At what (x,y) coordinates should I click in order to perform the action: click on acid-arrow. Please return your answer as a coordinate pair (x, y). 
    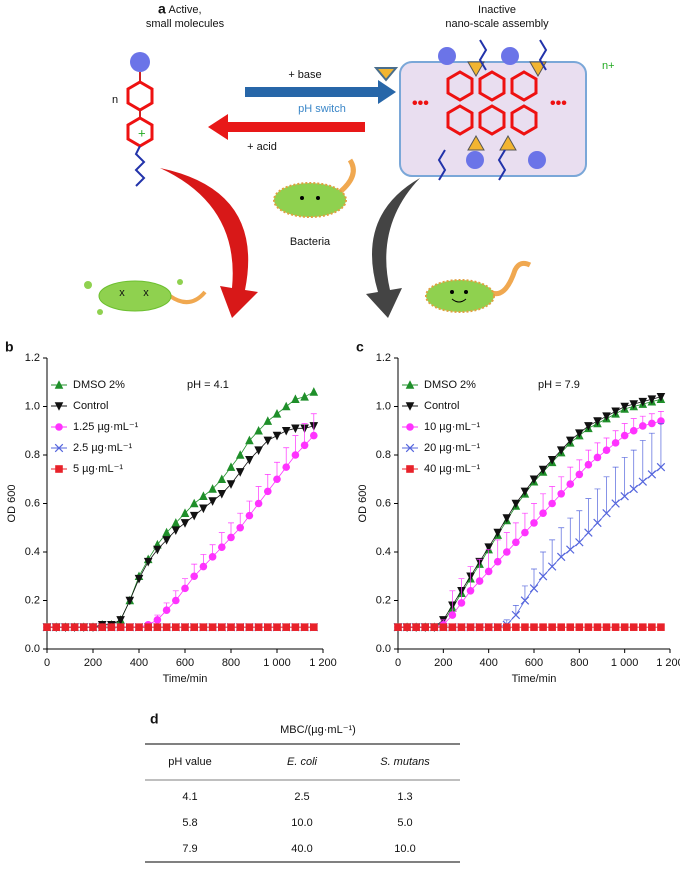
    Looking at the image, I should click on (286, 127).